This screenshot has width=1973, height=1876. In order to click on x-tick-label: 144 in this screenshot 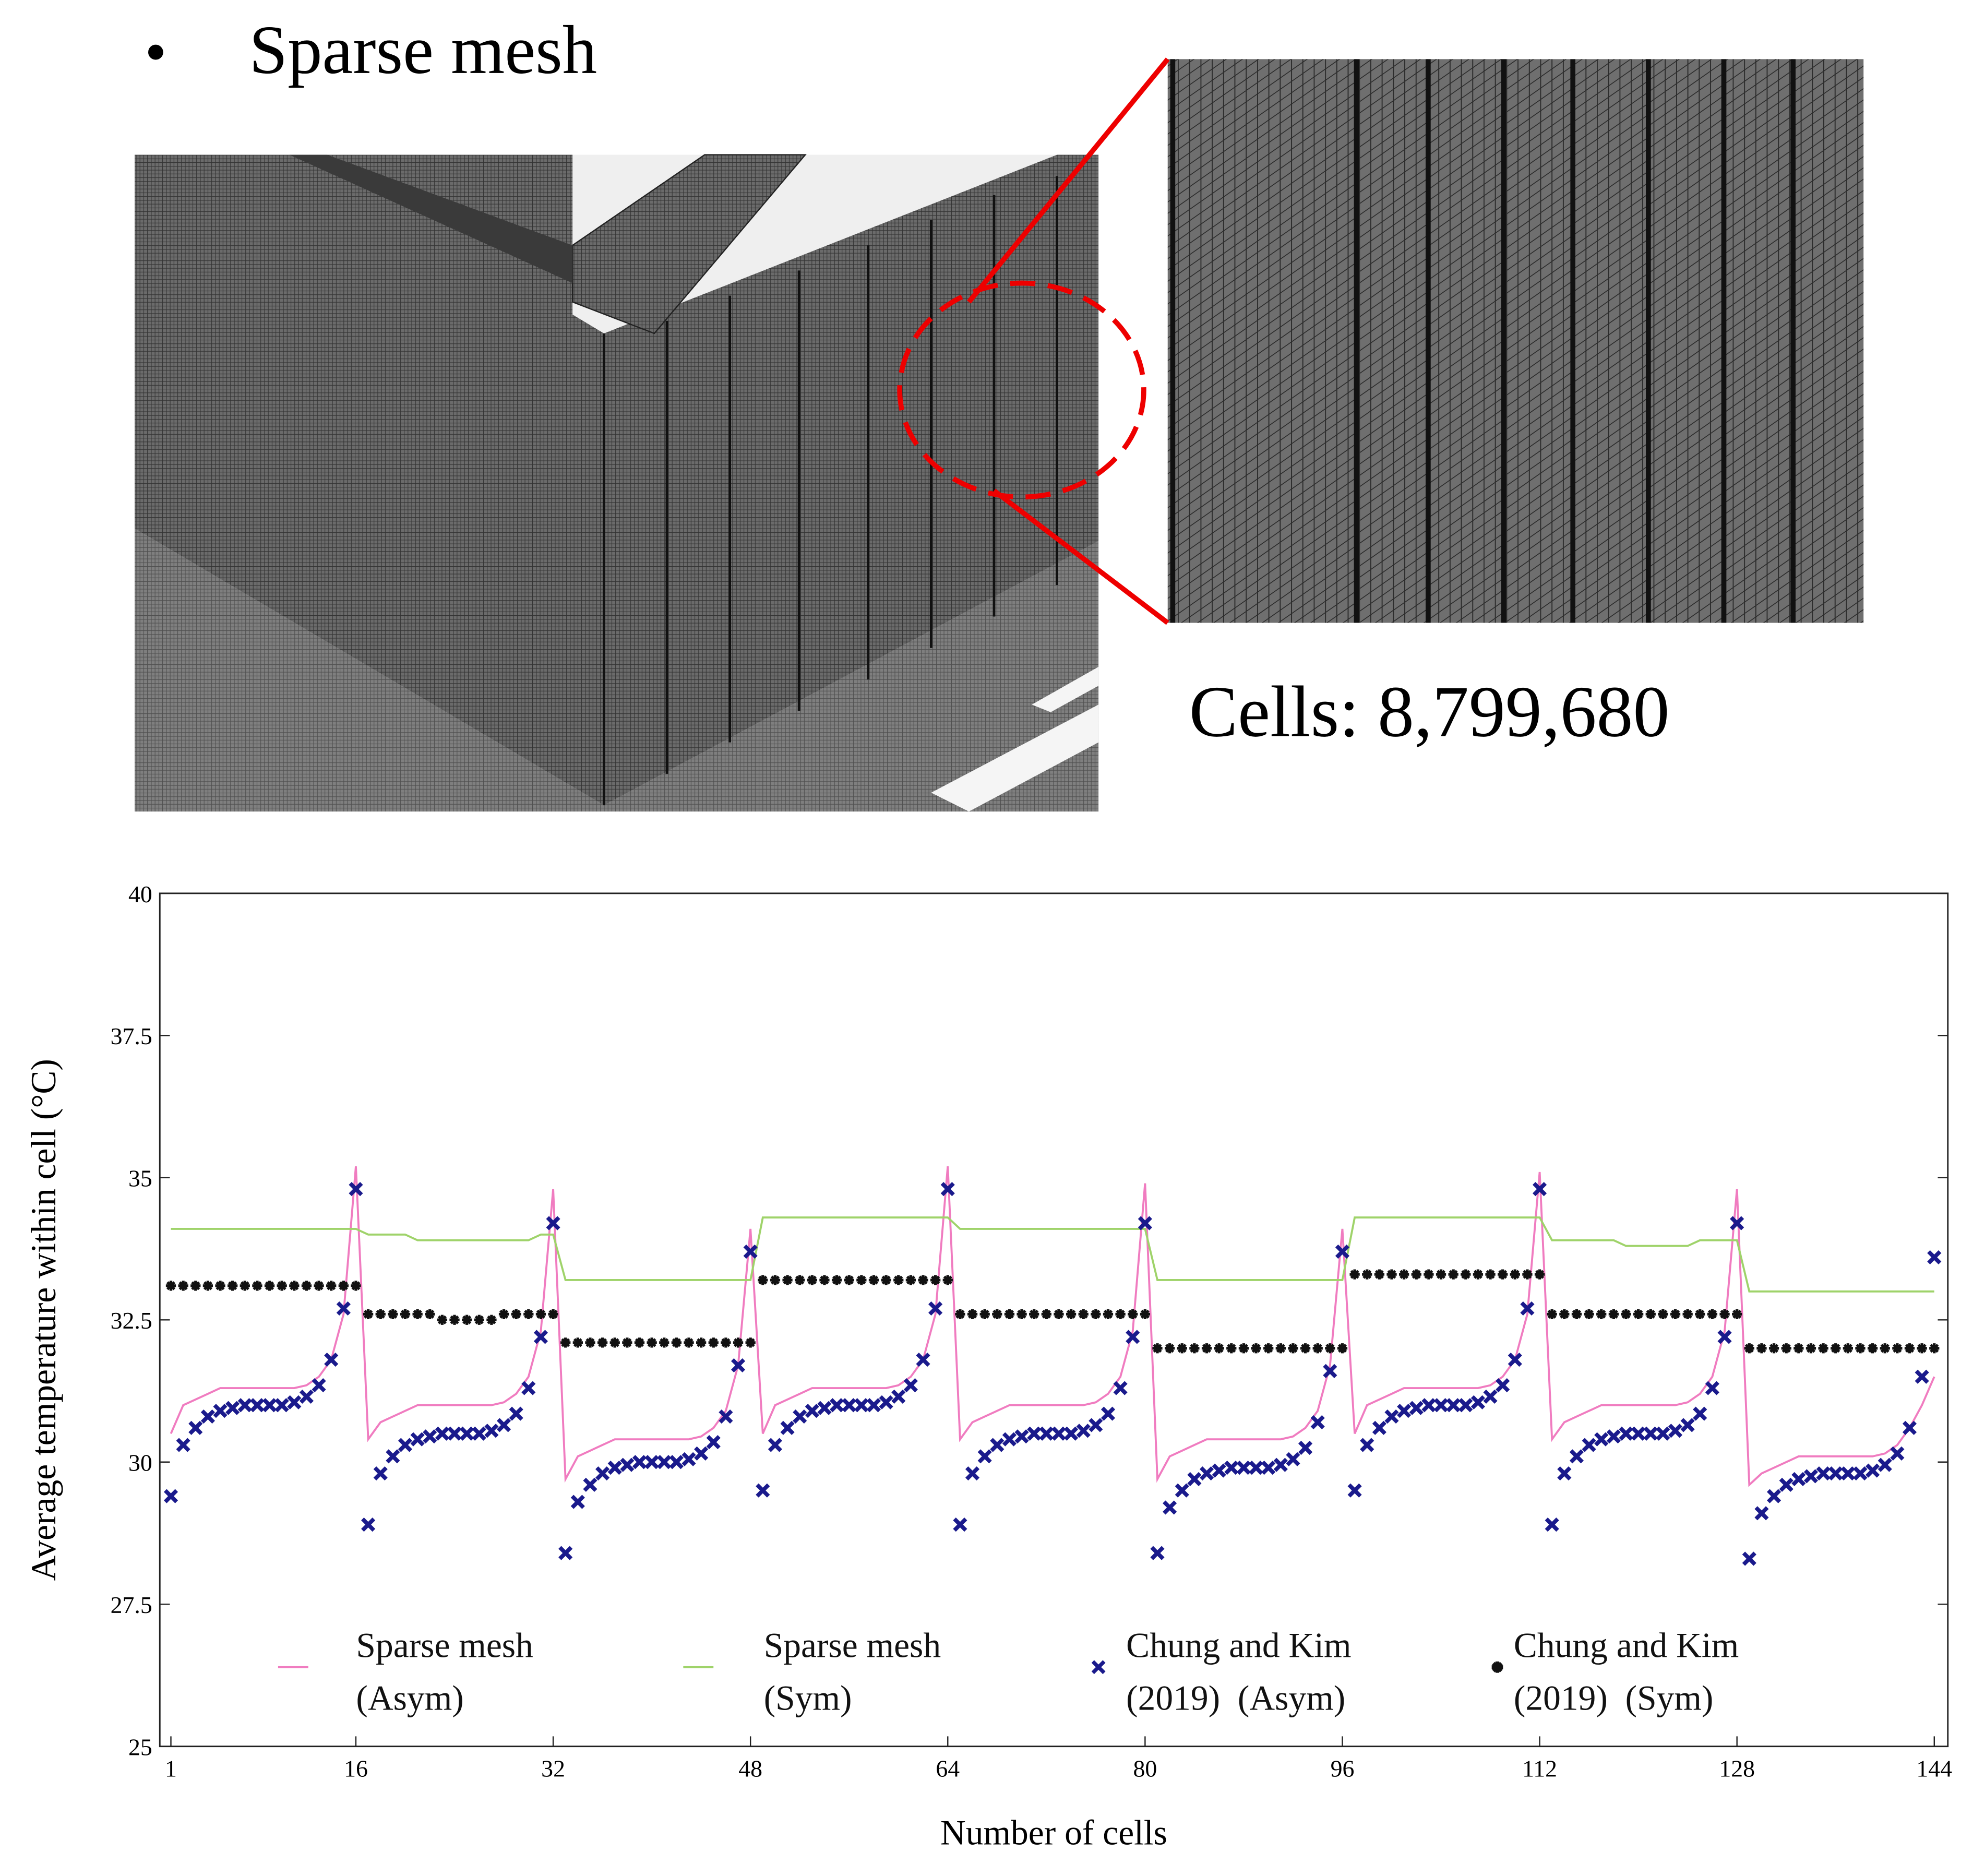, I will do `click(1934, 1768)`.